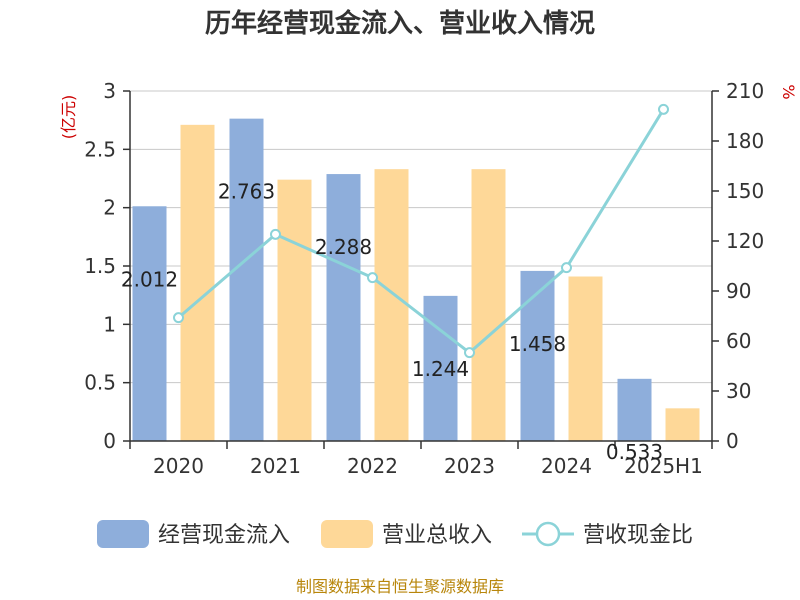 This screenshot has height=600, width=800. Describe the element at coordinates (663, 466) in the screenshot. I see `x-tick-label: 2025H1` at that location.